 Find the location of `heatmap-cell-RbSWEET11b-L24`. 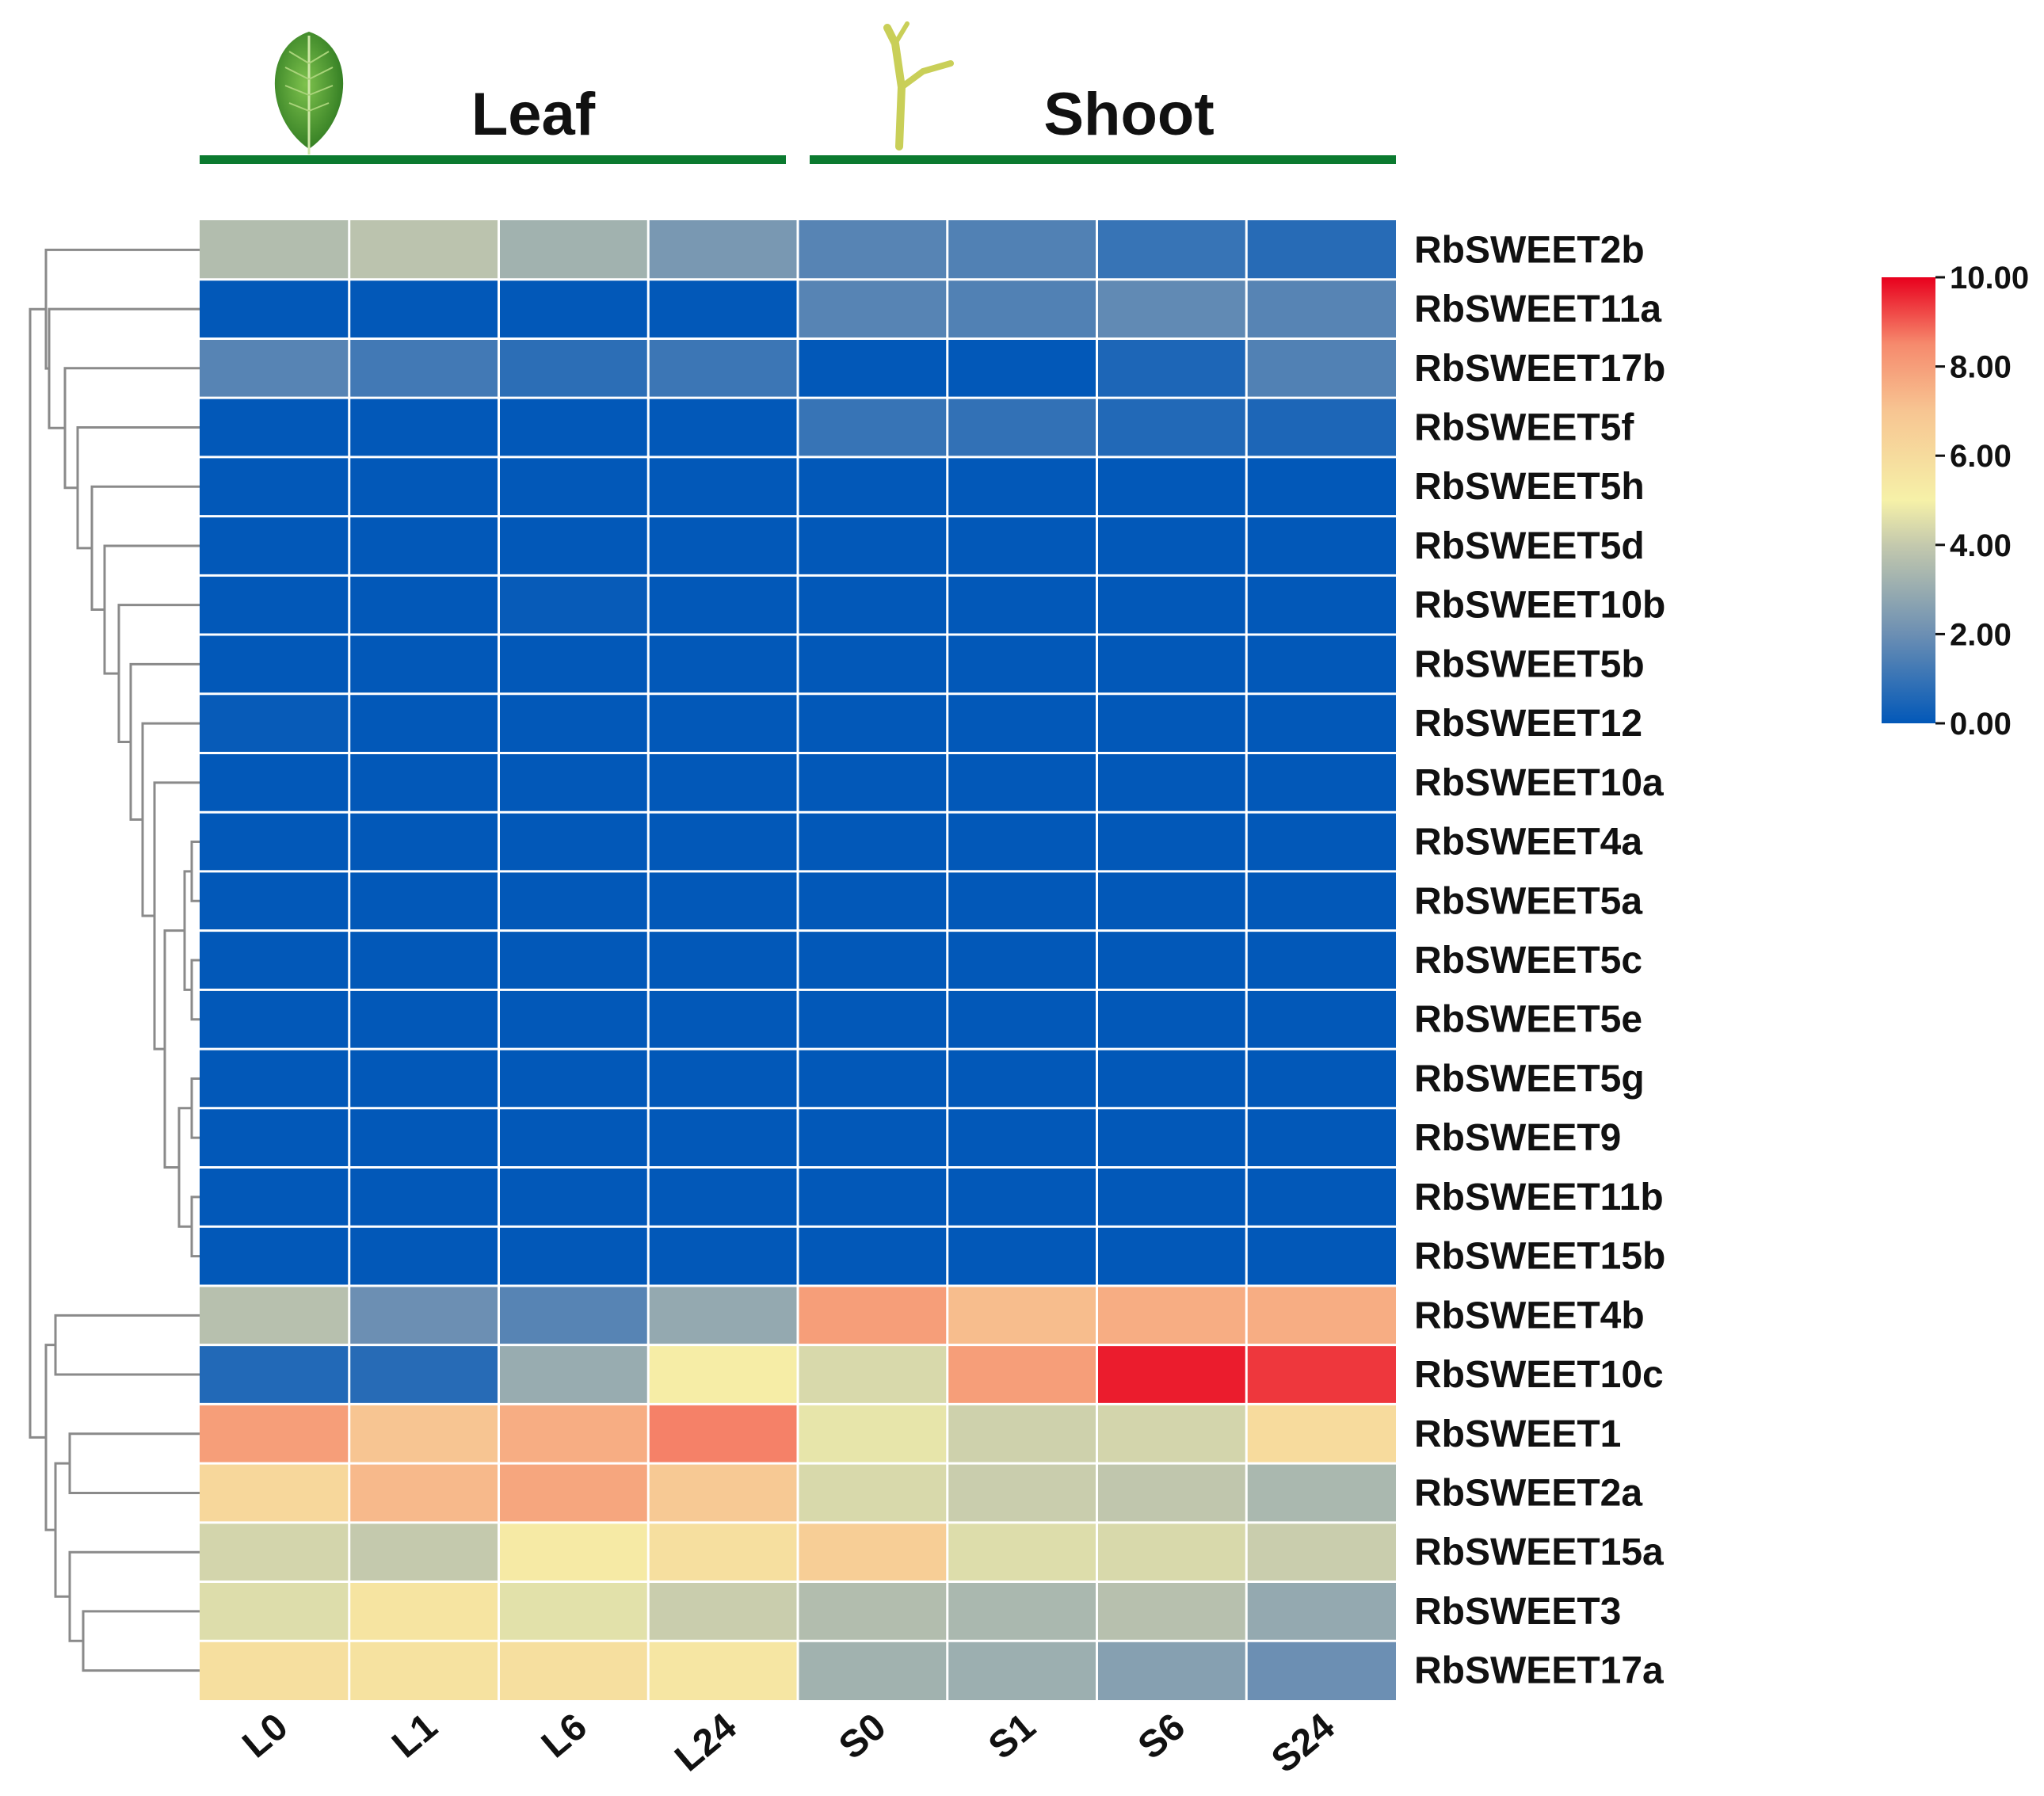

heatmap-cell-RbSWEET11b-L24 is located at coordinates (723, 1197).